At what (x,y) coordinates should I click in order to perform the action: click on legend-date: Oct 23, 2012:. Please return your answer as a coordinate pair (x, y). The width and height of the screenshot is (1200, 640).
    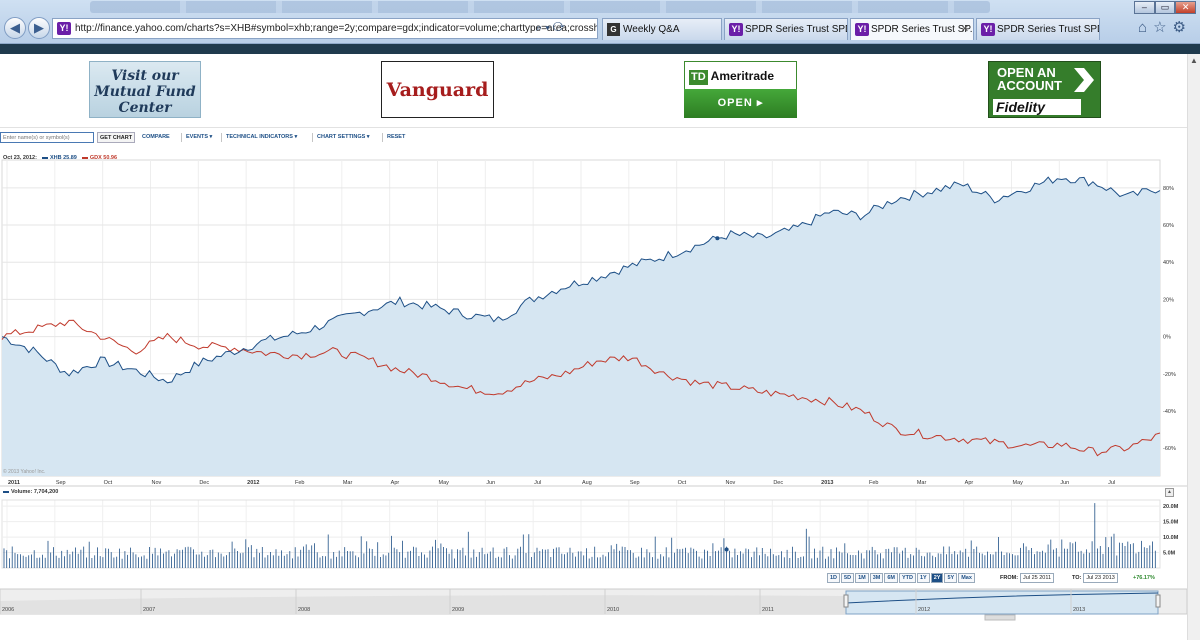
    Looking at the image, I should click on (20, 158).